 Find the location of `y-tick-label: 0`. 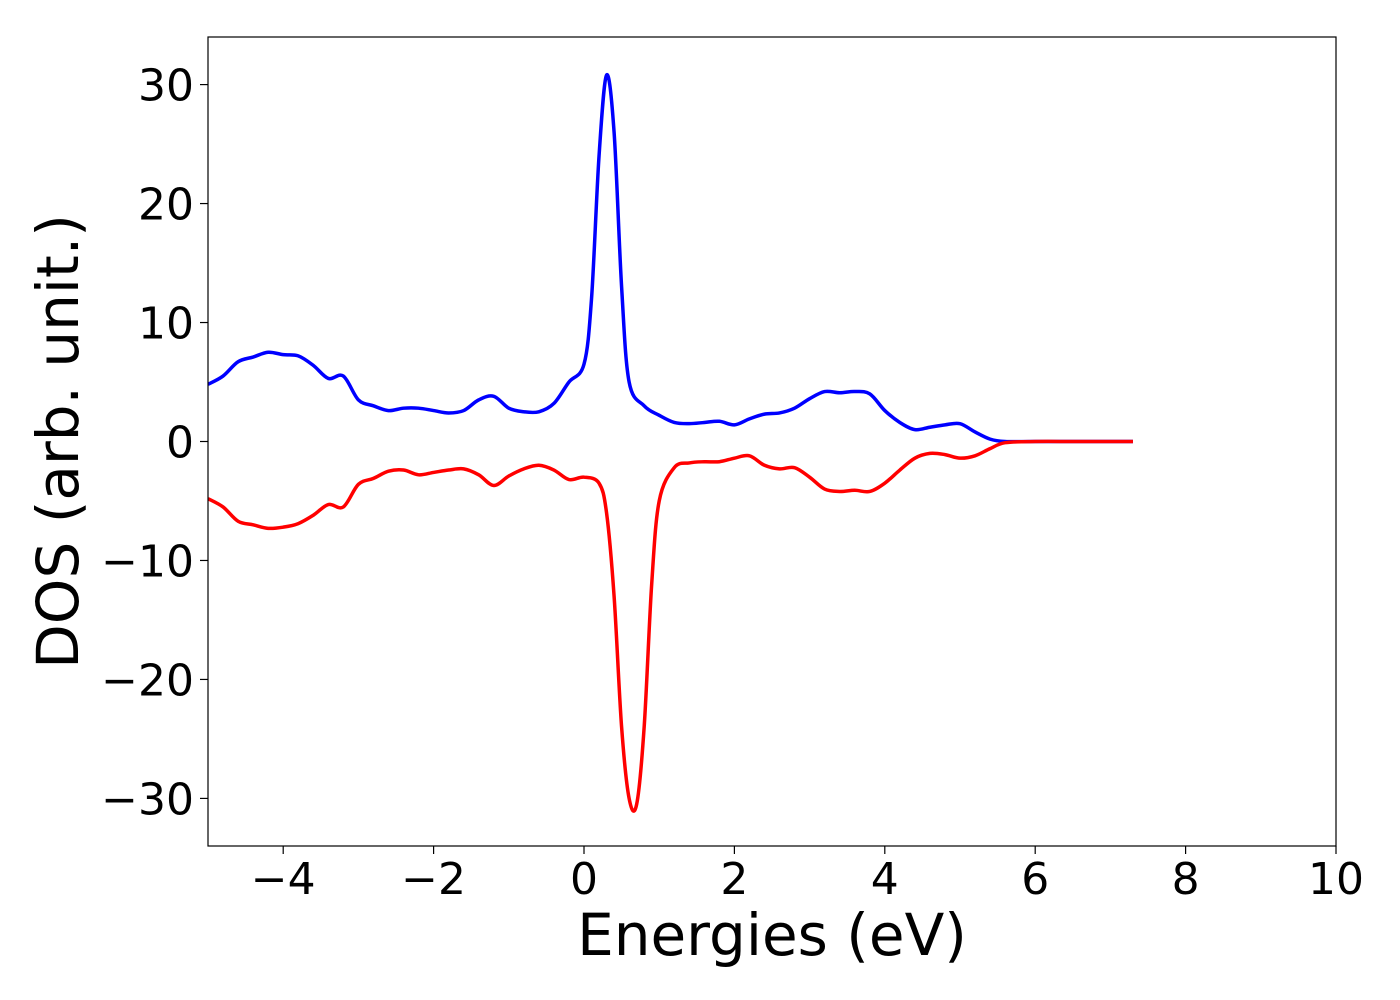

y-tick-label: 0 is located at coordinates (180, 443).